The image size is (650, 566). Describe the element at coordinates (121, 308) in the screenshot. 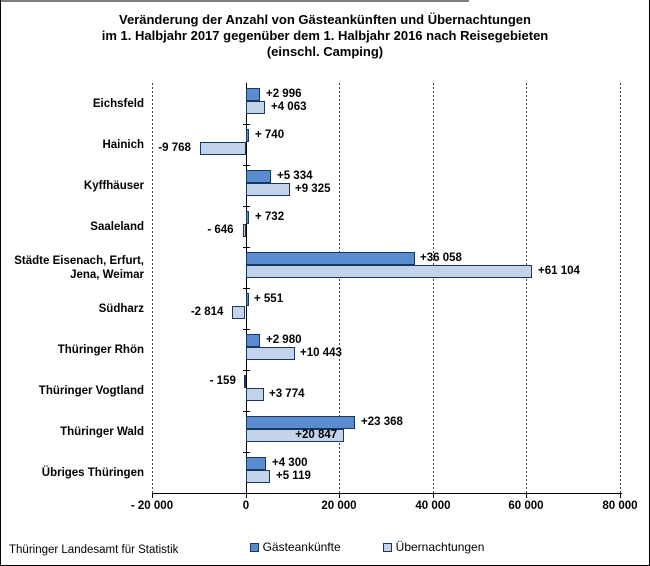

I see `category-label: Südharz` at that location.